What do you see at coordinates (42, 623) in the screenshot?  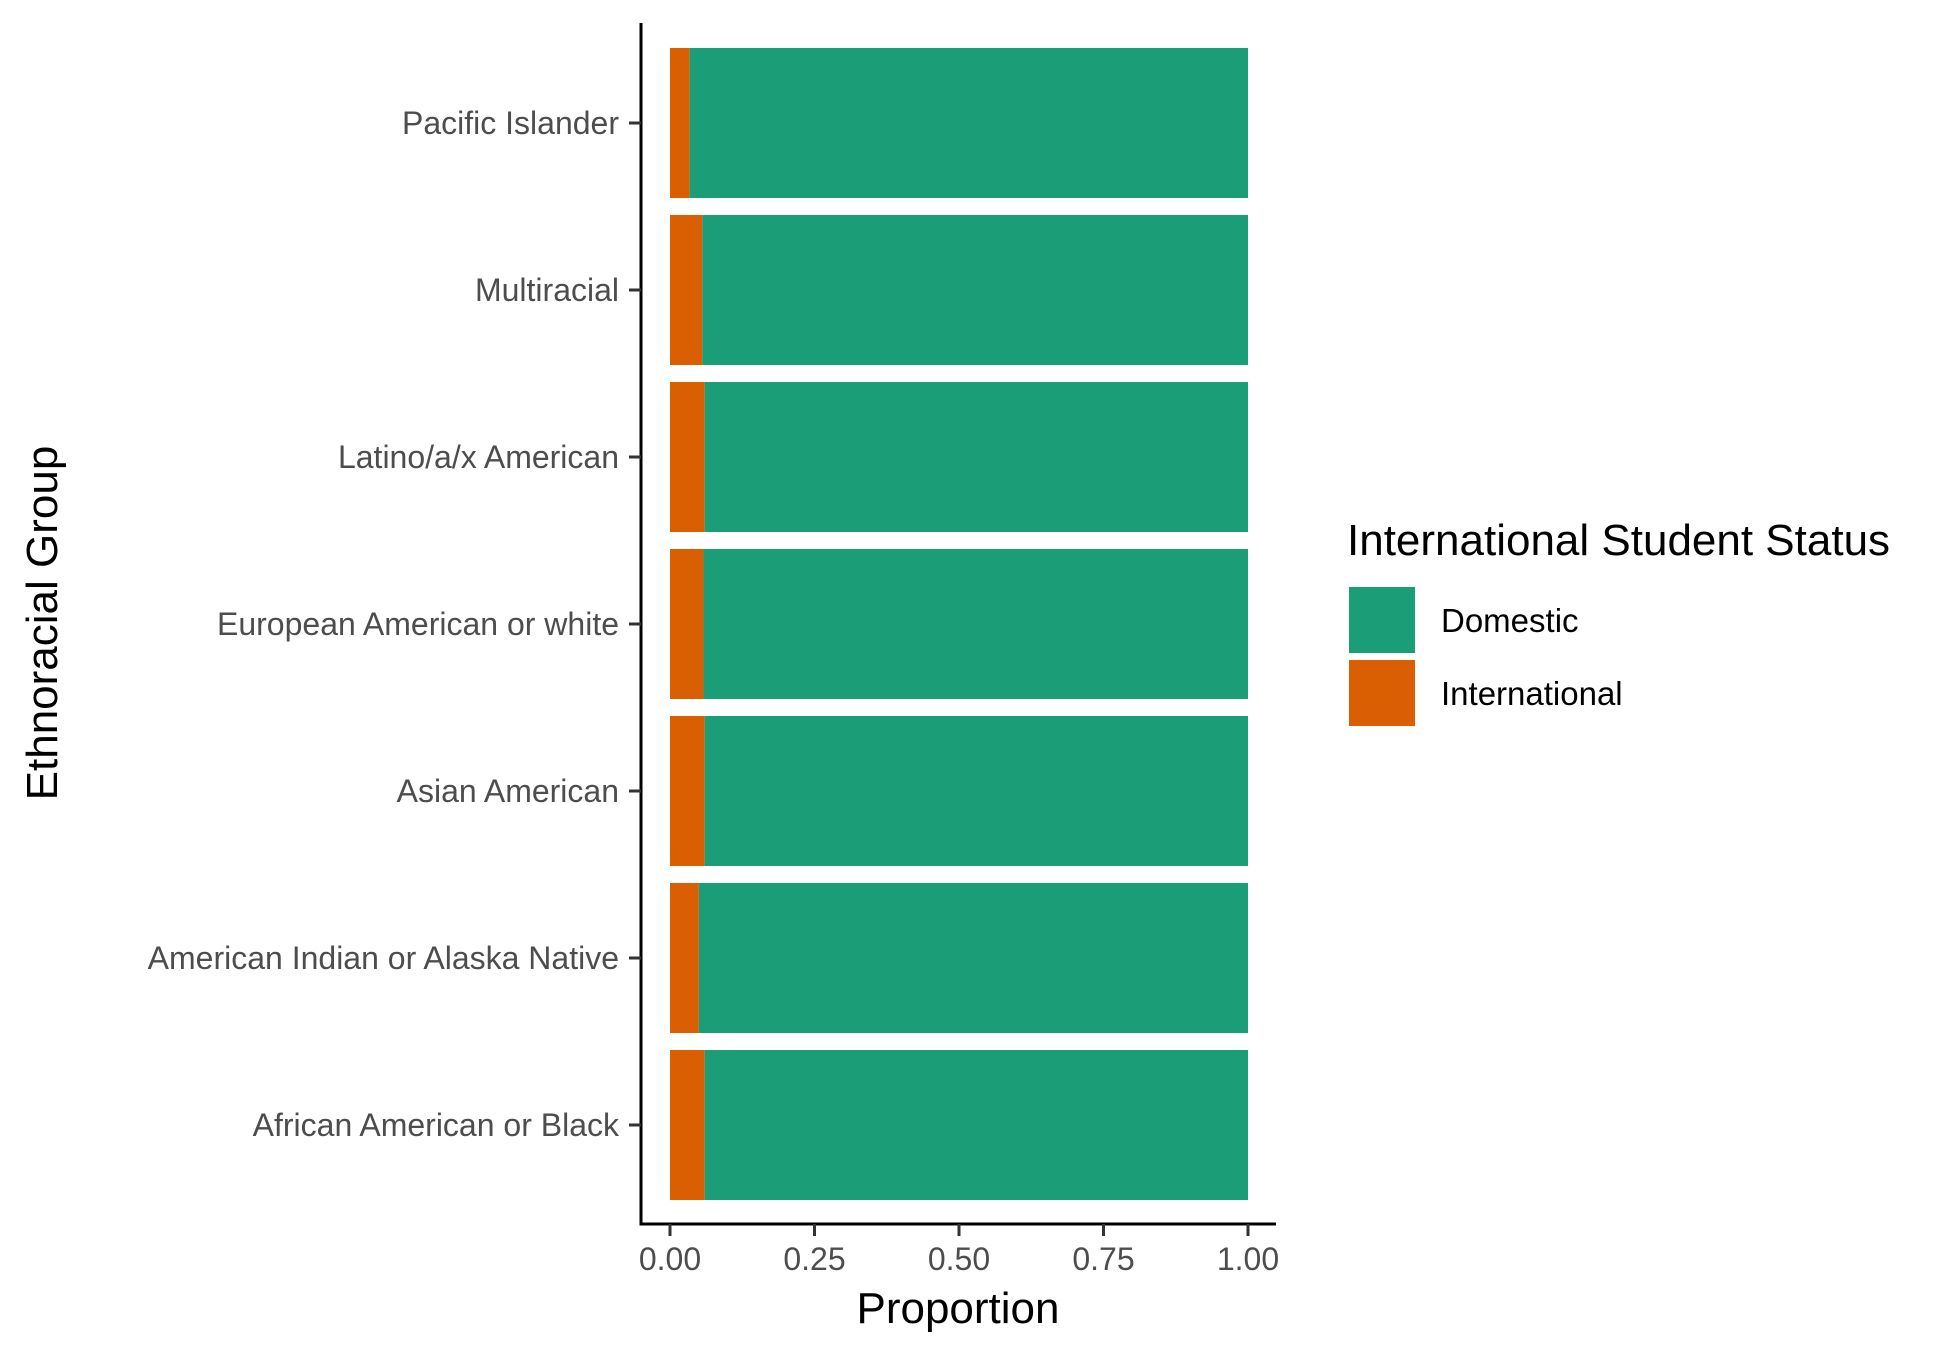 I see `y-axis-title: Ethnoracial Group` at bounding box center [42, 623].